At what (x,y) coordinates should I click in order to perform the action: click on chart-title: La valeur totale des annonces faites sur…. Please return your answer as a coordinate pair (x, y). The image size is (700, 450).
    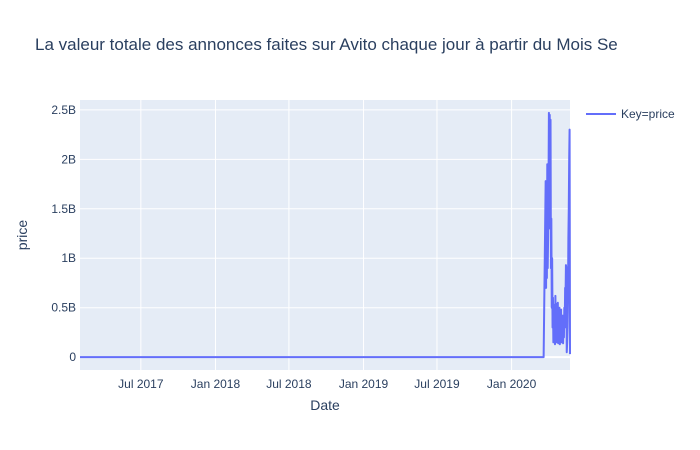
    Looking at the image, I should click on (326, 44).